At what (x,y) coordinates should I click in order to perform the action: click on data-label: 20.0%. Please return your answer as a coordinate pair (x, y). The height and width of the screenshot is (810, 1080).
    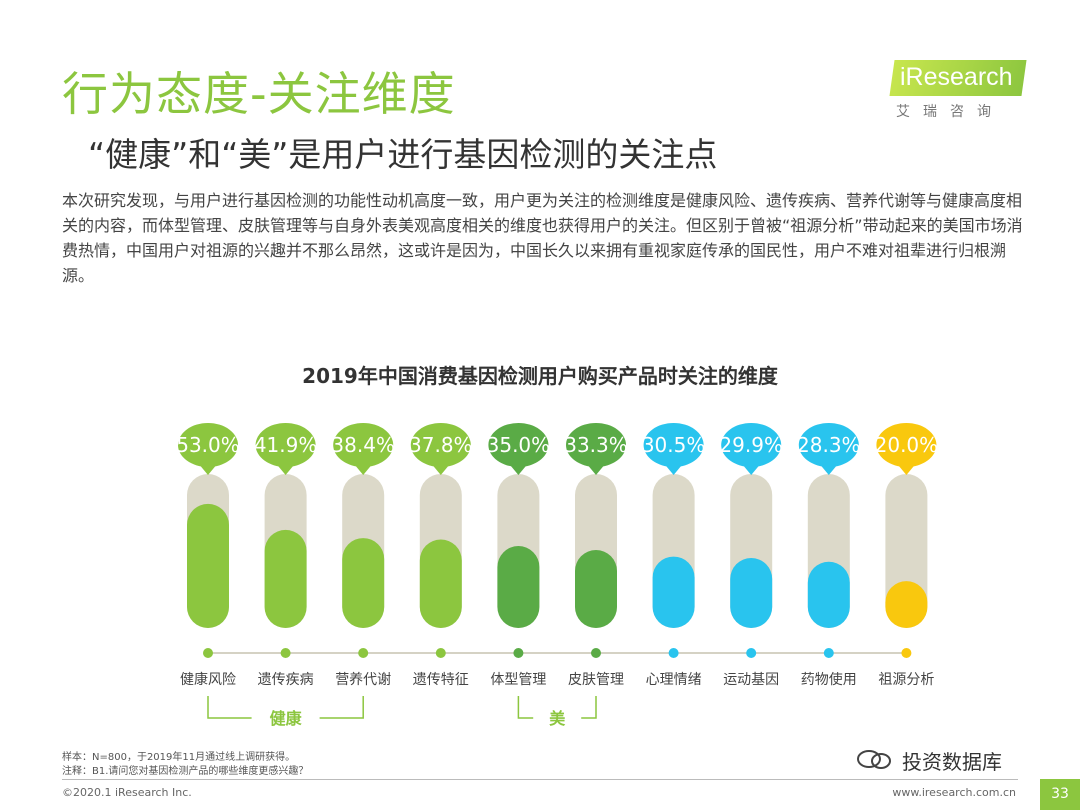
    Looking at the image, I should click on (907, 445).